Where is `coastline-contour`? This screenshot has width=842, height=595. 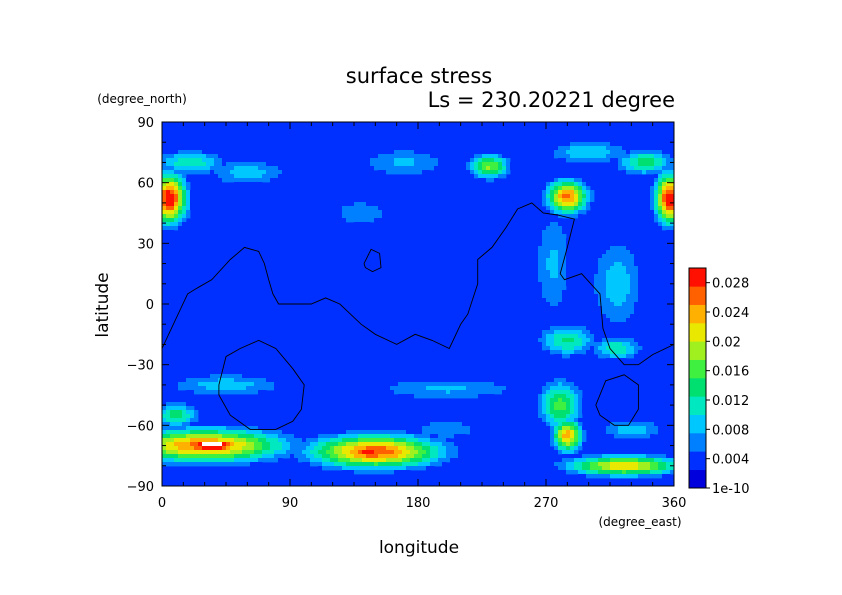 coastline-contour is located at coordinates (617, 400).